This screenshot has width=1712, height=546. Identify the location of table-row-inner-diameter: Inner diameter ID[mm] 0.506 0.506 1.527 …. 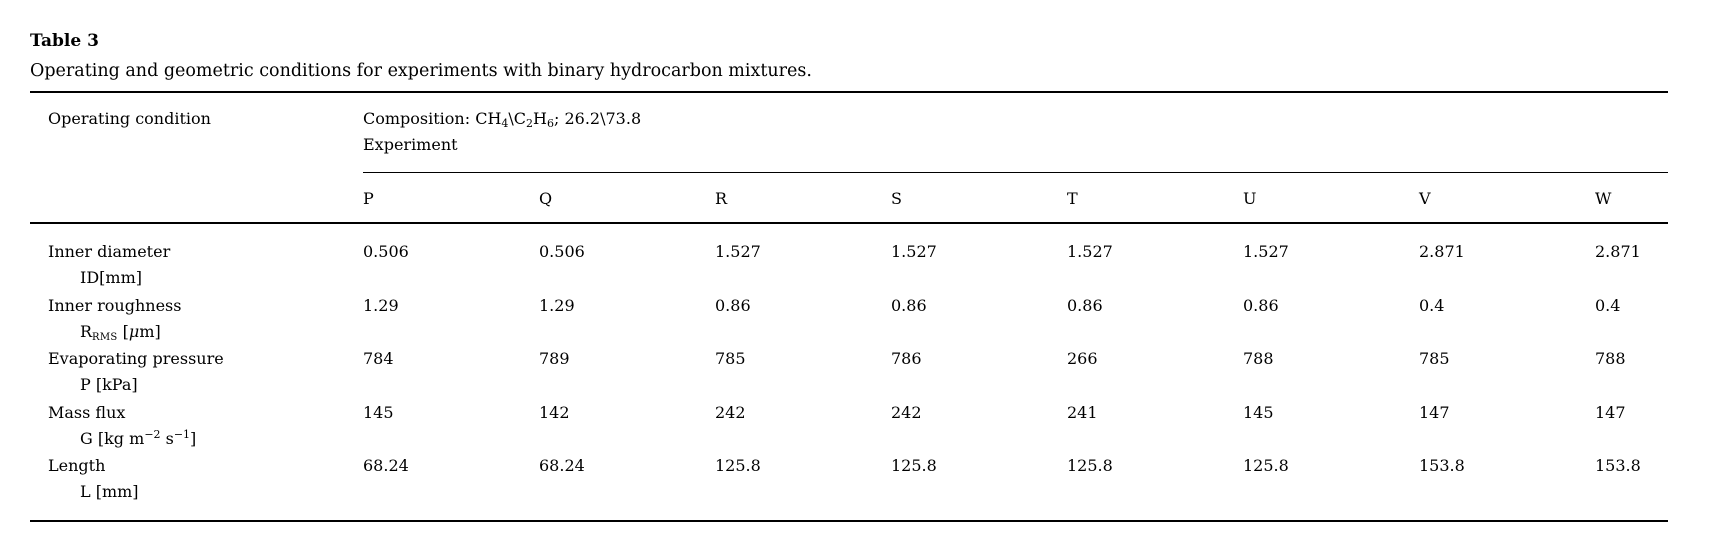
(849, 265).